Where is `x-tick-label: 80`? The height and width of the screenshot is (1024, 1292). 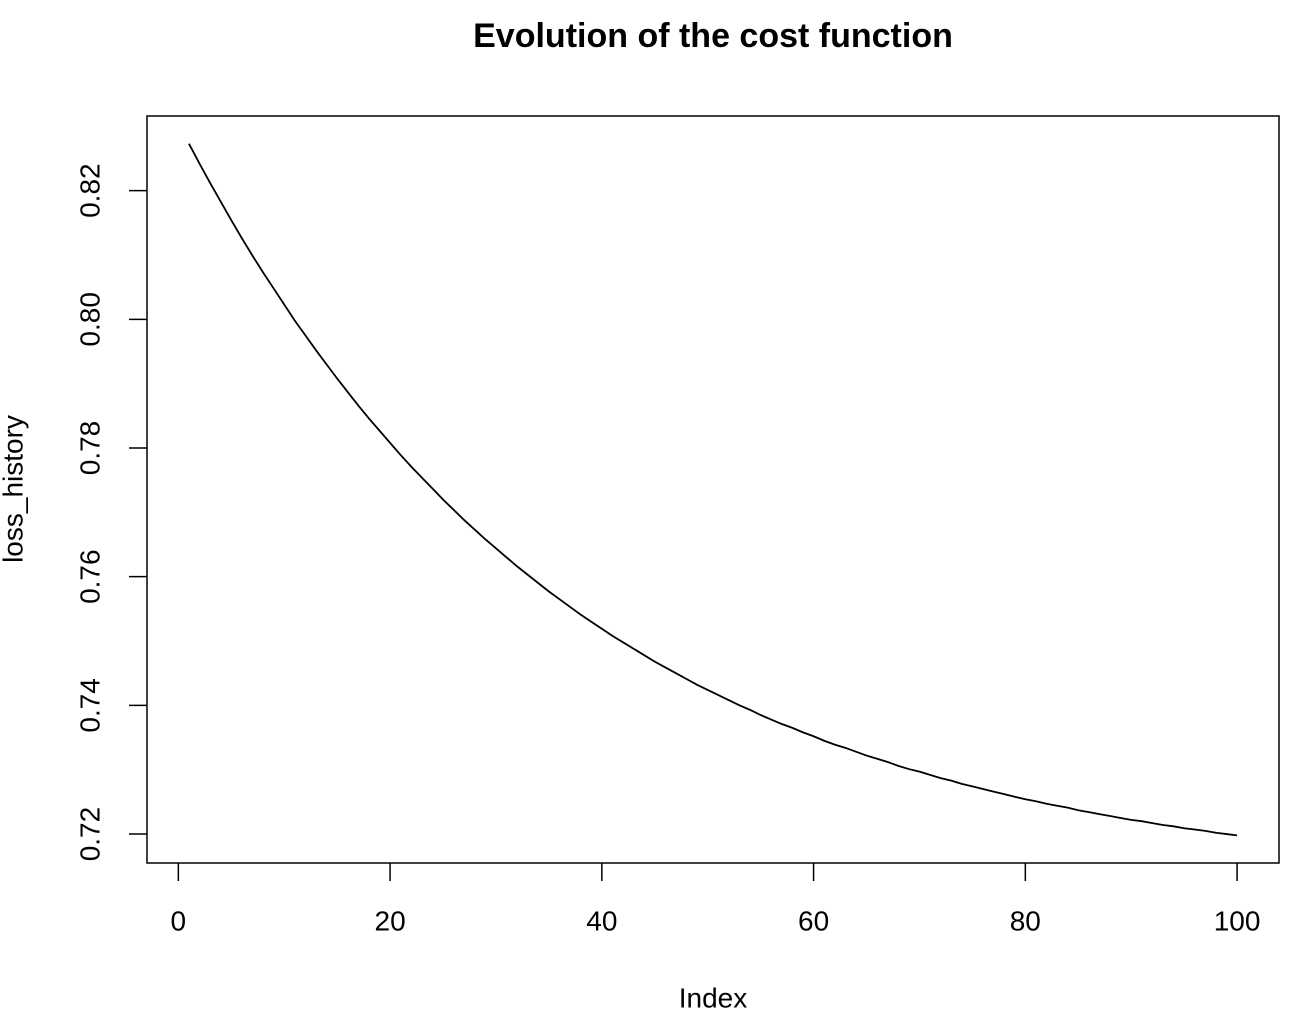 x-tick-label: 80 is located at coordinates (1025, 920).